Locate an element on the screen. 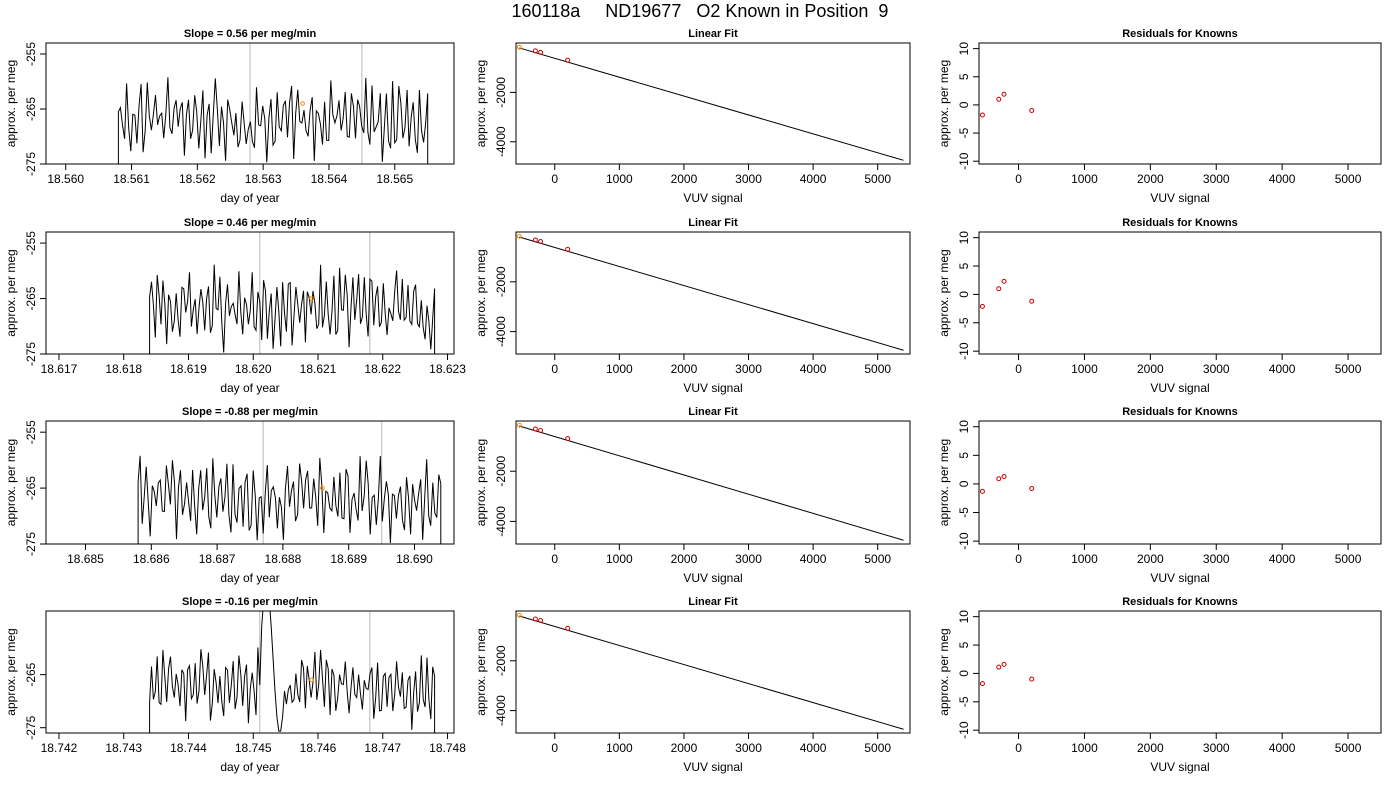 The width and height of the screenshot is (1400, 800). y-tick-label: -255 is located at coordinates (31, 432).